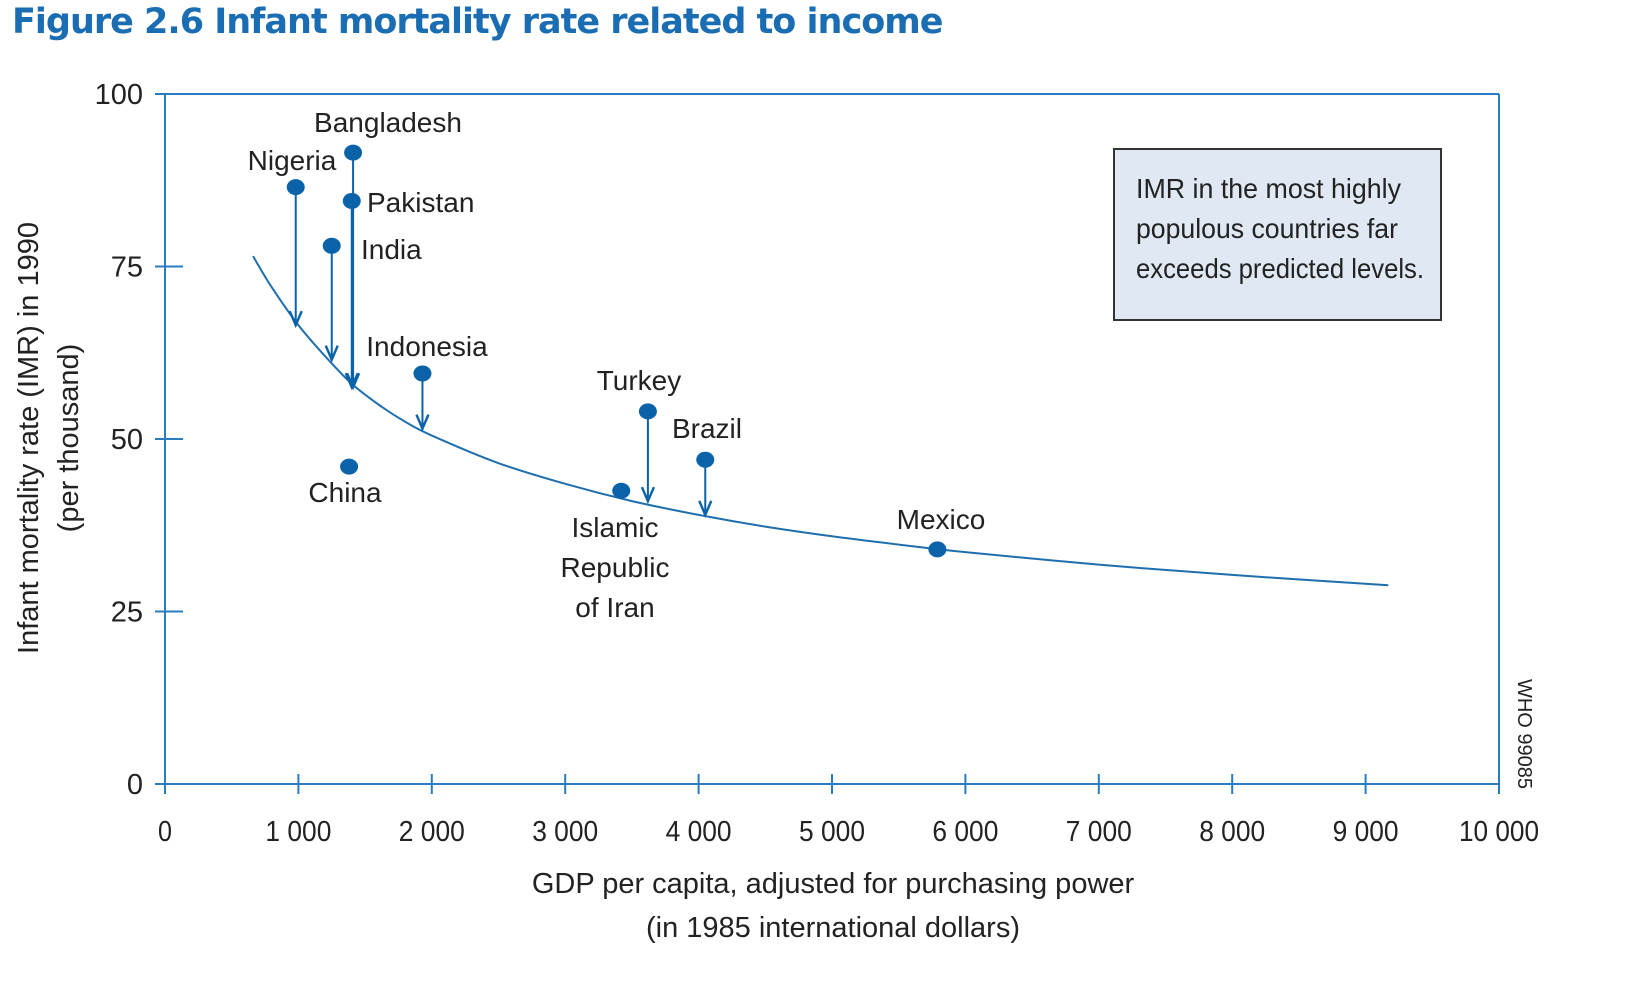 This screenshot has width=1652, height=1004. I want to click on x-tick-label: 9 000, so click(1366, 832).